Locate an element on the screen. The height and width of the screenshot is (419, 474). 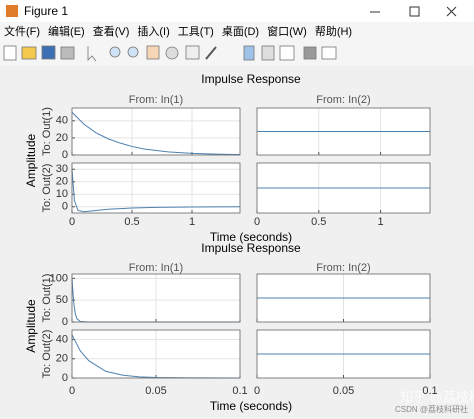
menu-bar is located at coordinates (237, 32).